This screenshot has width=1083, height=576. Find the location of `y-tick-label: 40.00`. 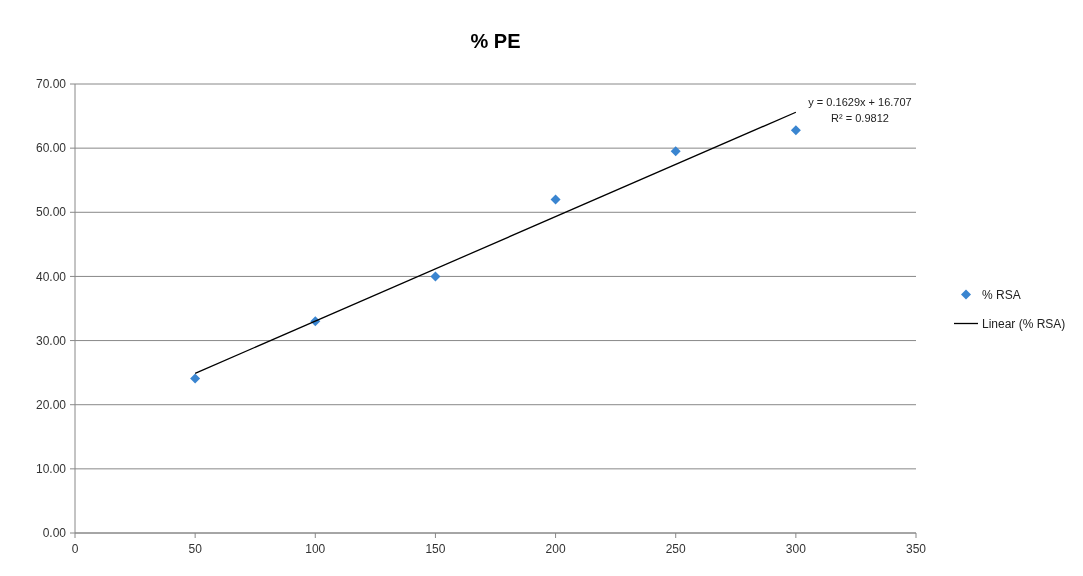

y-tick-label: 40.00 is located at coordinates (51, 276).